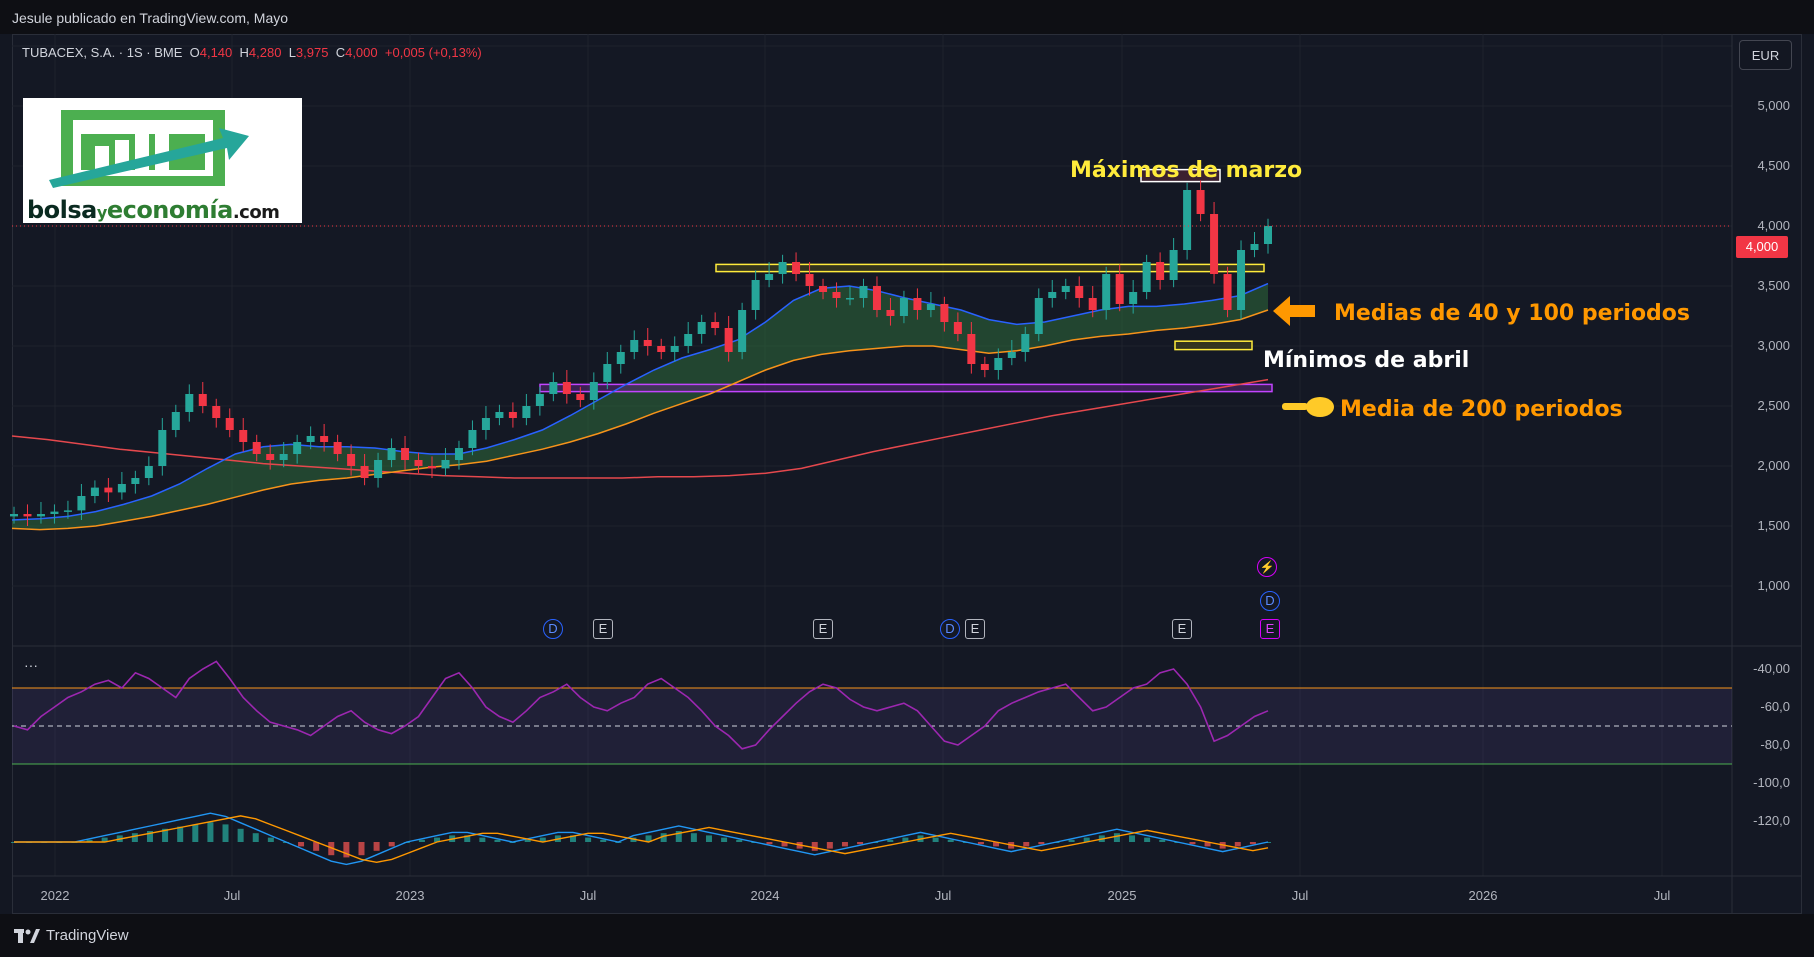 The height and width of the screenshot is (957, 1814). Describe the element at coordinates (1267, 567) in the screenshot. I see `split-event-icon: ⚡` at that location.